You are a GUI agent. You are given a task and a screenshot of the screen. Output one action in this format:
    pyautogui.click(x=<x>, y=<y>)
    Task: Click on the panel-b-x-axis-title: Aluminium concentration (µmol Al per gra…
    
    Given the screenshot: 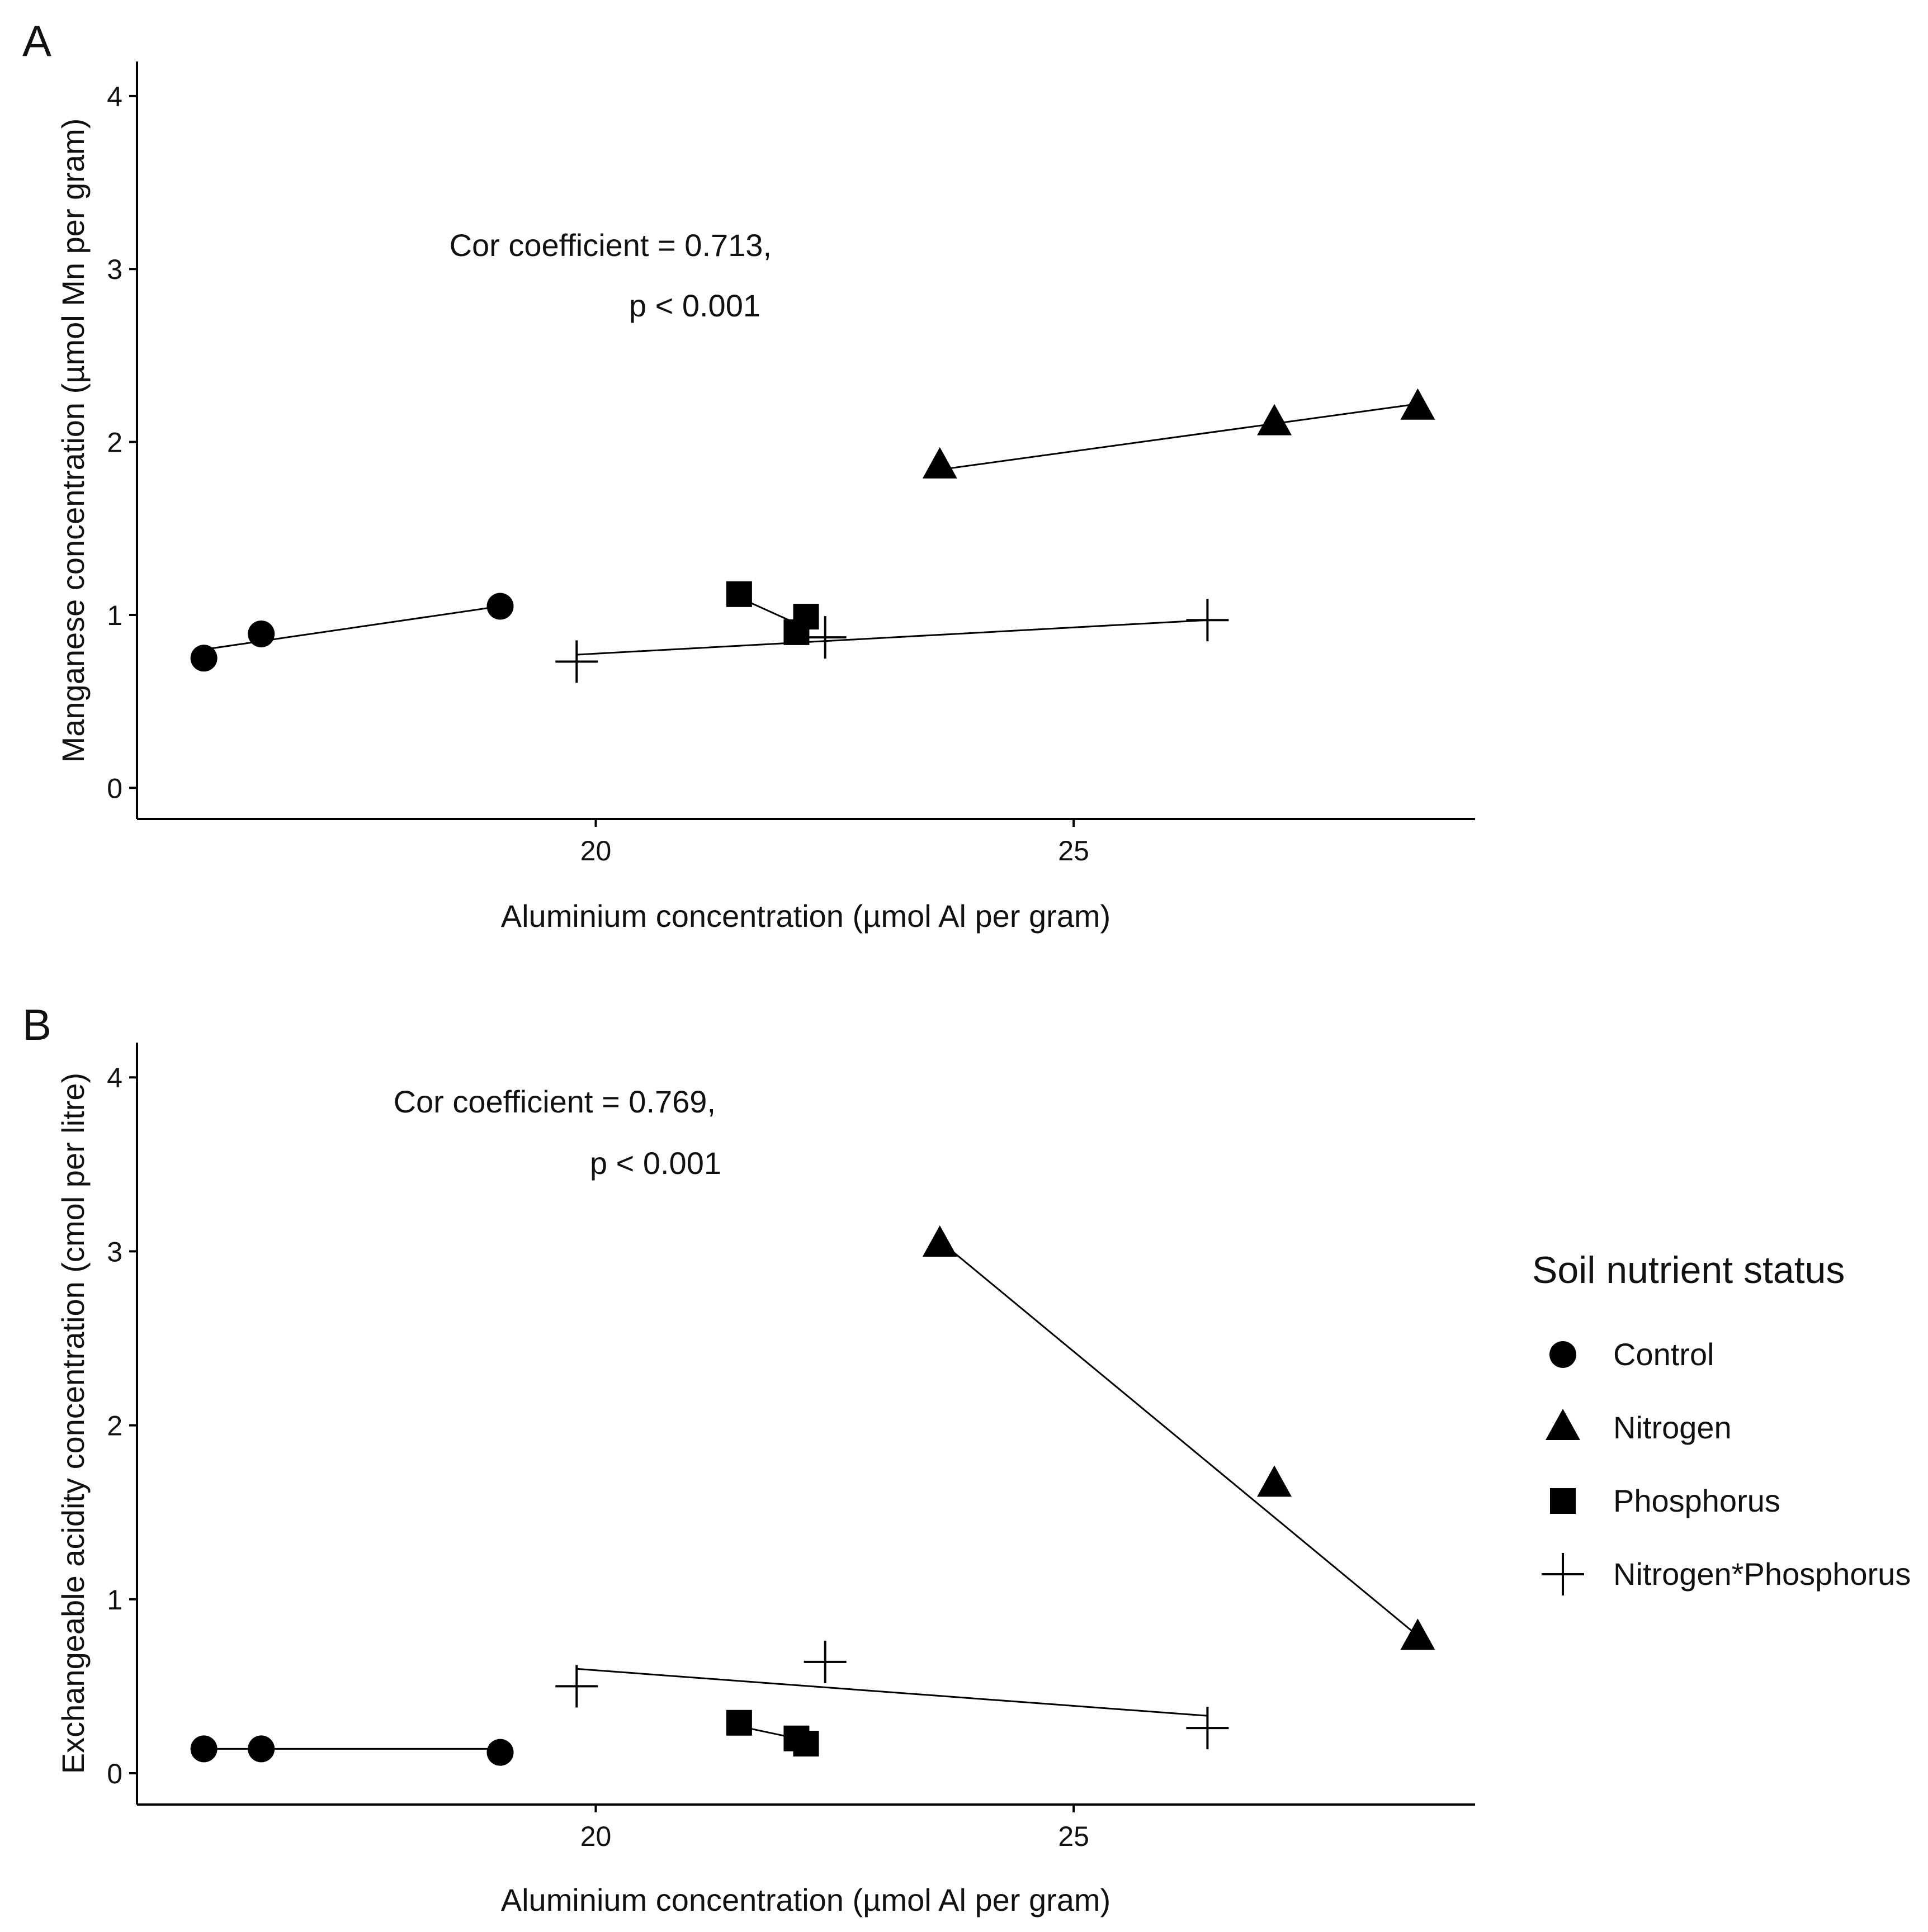 What is the action you would take?
    pyautogui.click(x=806, y=1899)
    